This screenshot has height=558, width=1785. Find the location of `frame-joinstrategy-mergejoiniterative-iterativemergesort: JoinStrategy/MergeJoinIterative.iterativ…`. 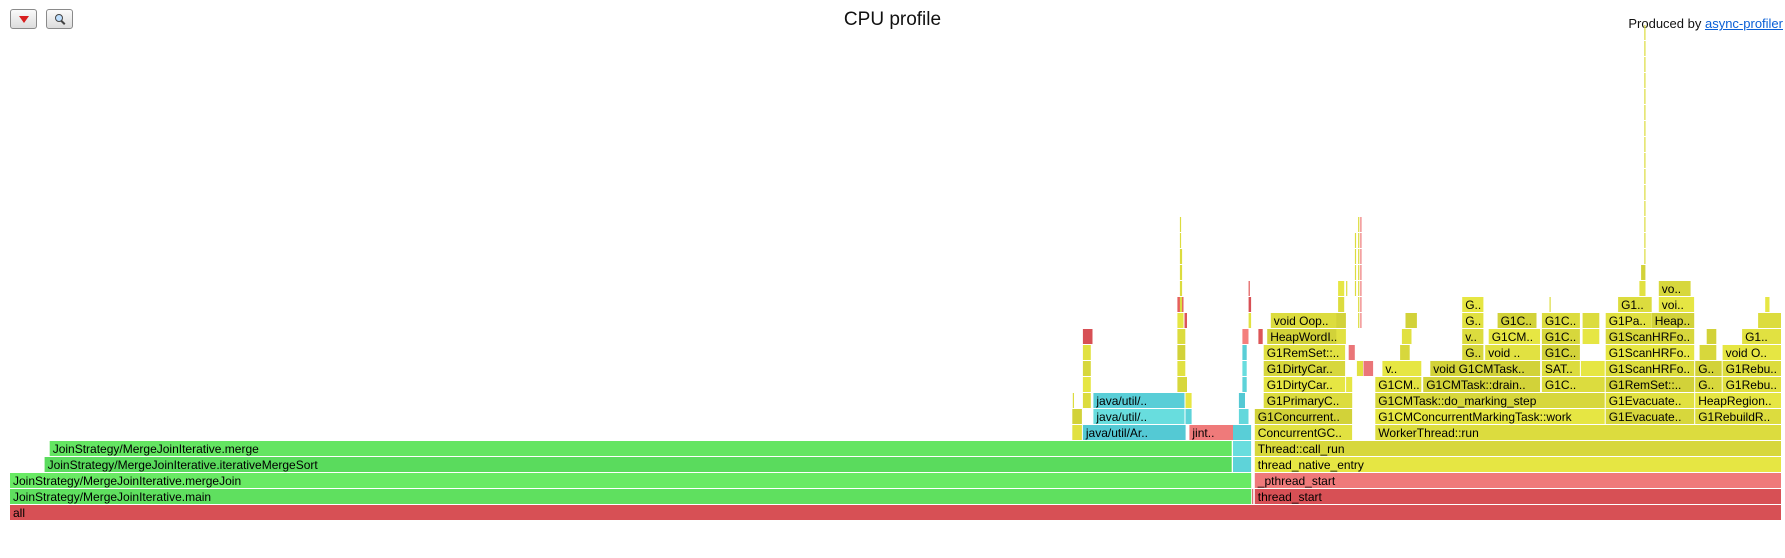

frame-joinstrategy-mergejoiniterative-iterativemergesort: JoinStrategy/MergeJoinIterative.iterativ… is located at coordinates (638, 464).